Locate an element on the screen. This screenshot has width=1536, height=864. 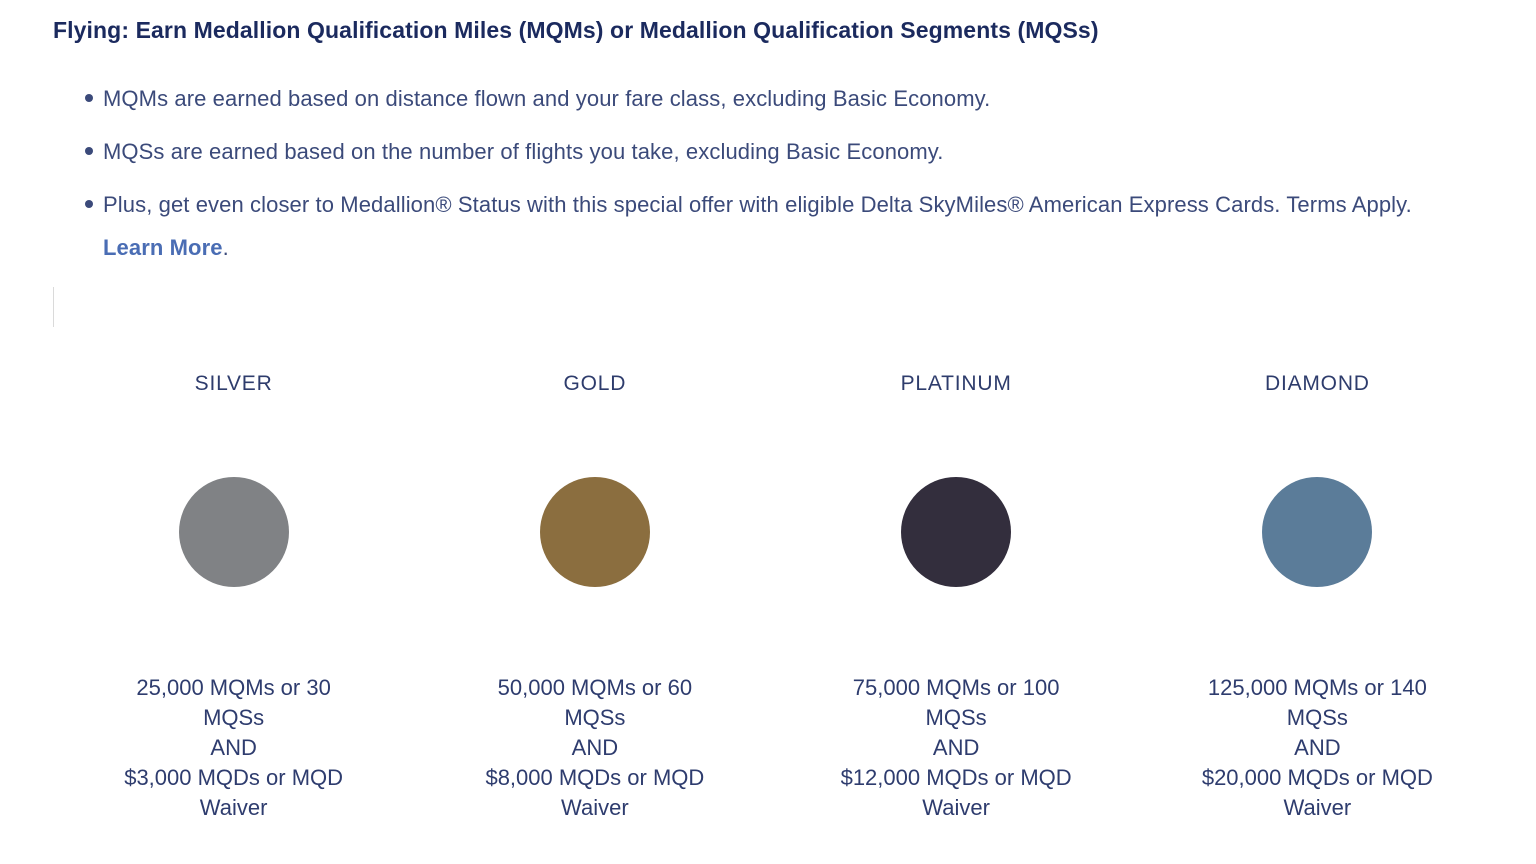
req-line: $12,000 MQDs or MQD is located at coordinates (956, 777).